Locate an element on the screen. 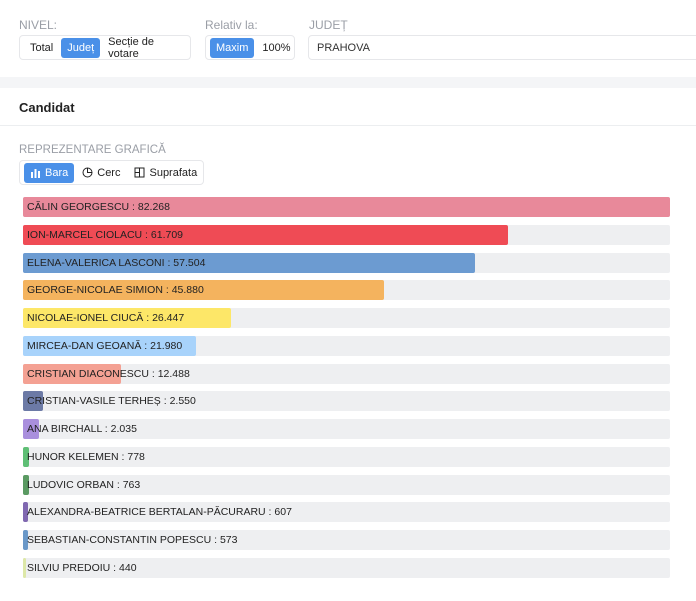 This screenshot has height=601, width=696. candidate-name: GEORGE-NICOLAE SIMION is located at coordinates (95, 290).